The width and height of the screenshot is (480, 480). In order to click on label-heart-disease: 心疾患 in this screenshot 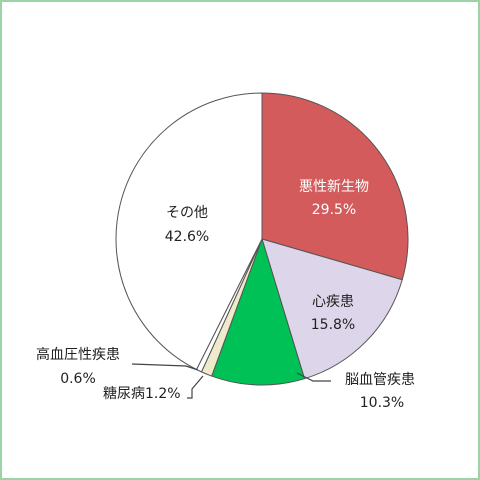, I will do `click(333, 302)`.